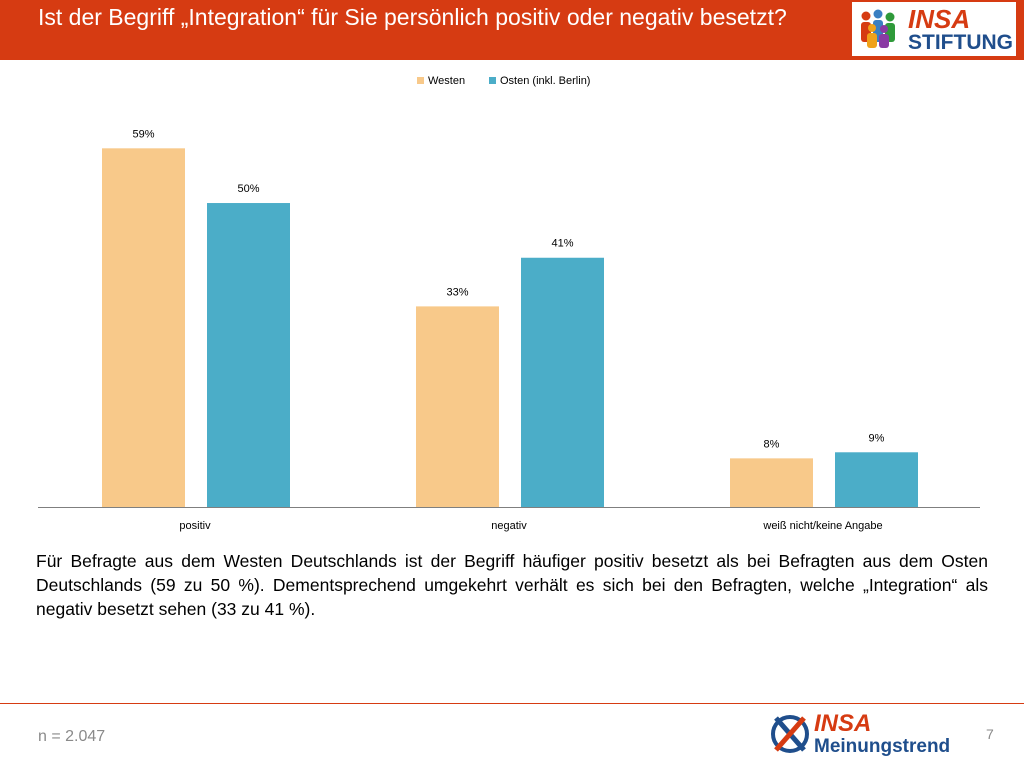  What do you see at coordinates (790, 734) in the screenshot?
I see `x-circle-icon` at bounding box center [790, 734].